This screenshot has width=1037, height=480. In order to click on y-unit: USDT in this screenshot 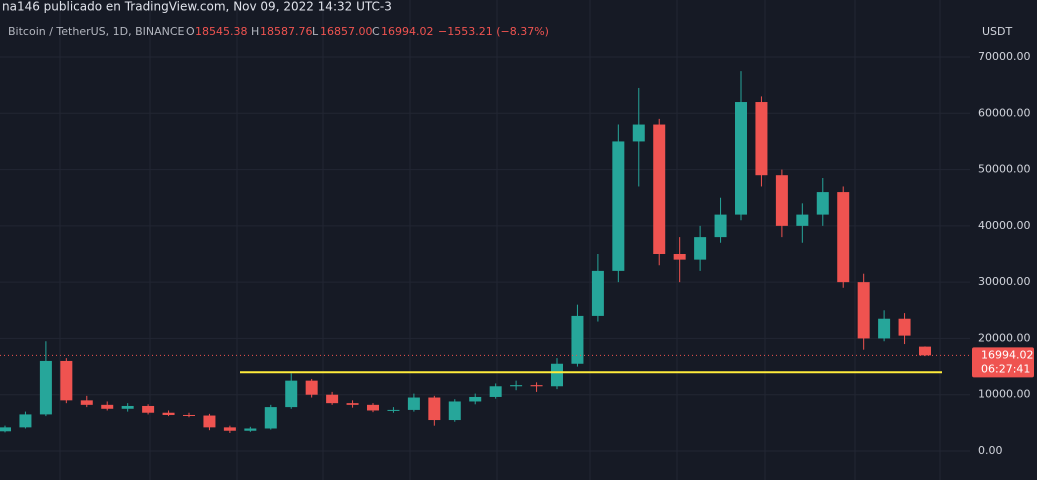, I will do `click(997, 31)`.